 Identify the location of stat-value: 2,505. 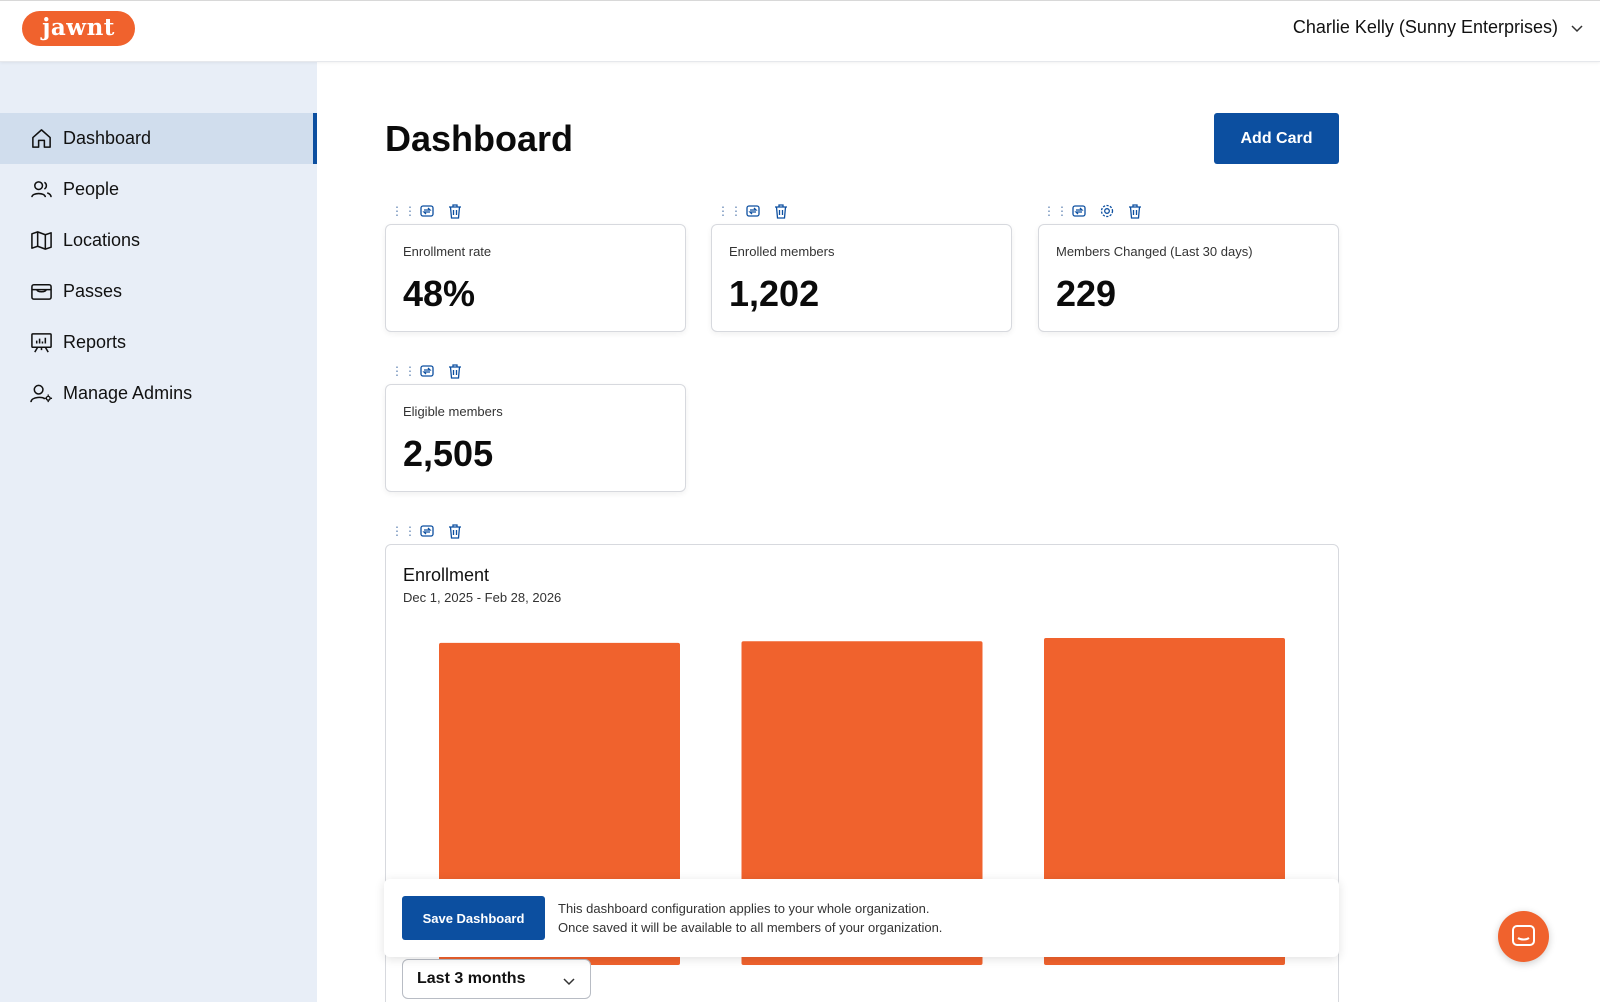
(448, 453).